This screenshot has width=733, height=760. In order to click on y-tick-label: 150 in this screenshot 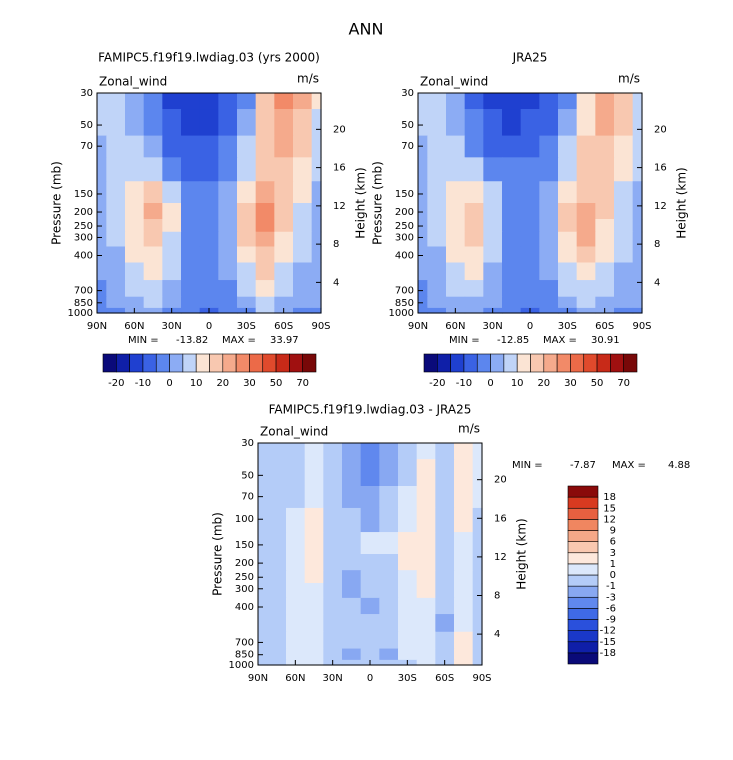, I will do `click(244, 545)`.